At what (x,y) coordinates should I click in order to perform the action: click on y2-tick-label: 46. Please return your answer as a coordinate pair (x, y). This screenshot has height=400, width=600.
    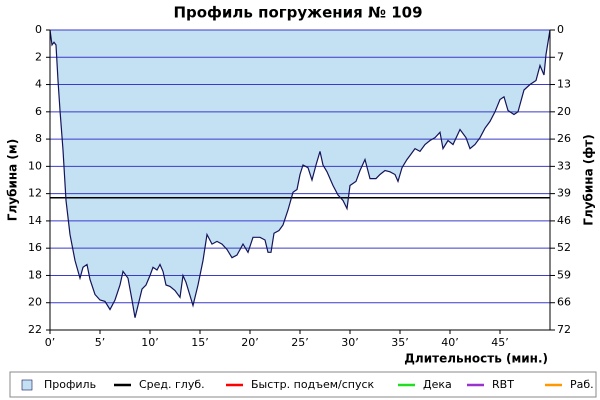
    Looking at the image, I should click on (564, 220).